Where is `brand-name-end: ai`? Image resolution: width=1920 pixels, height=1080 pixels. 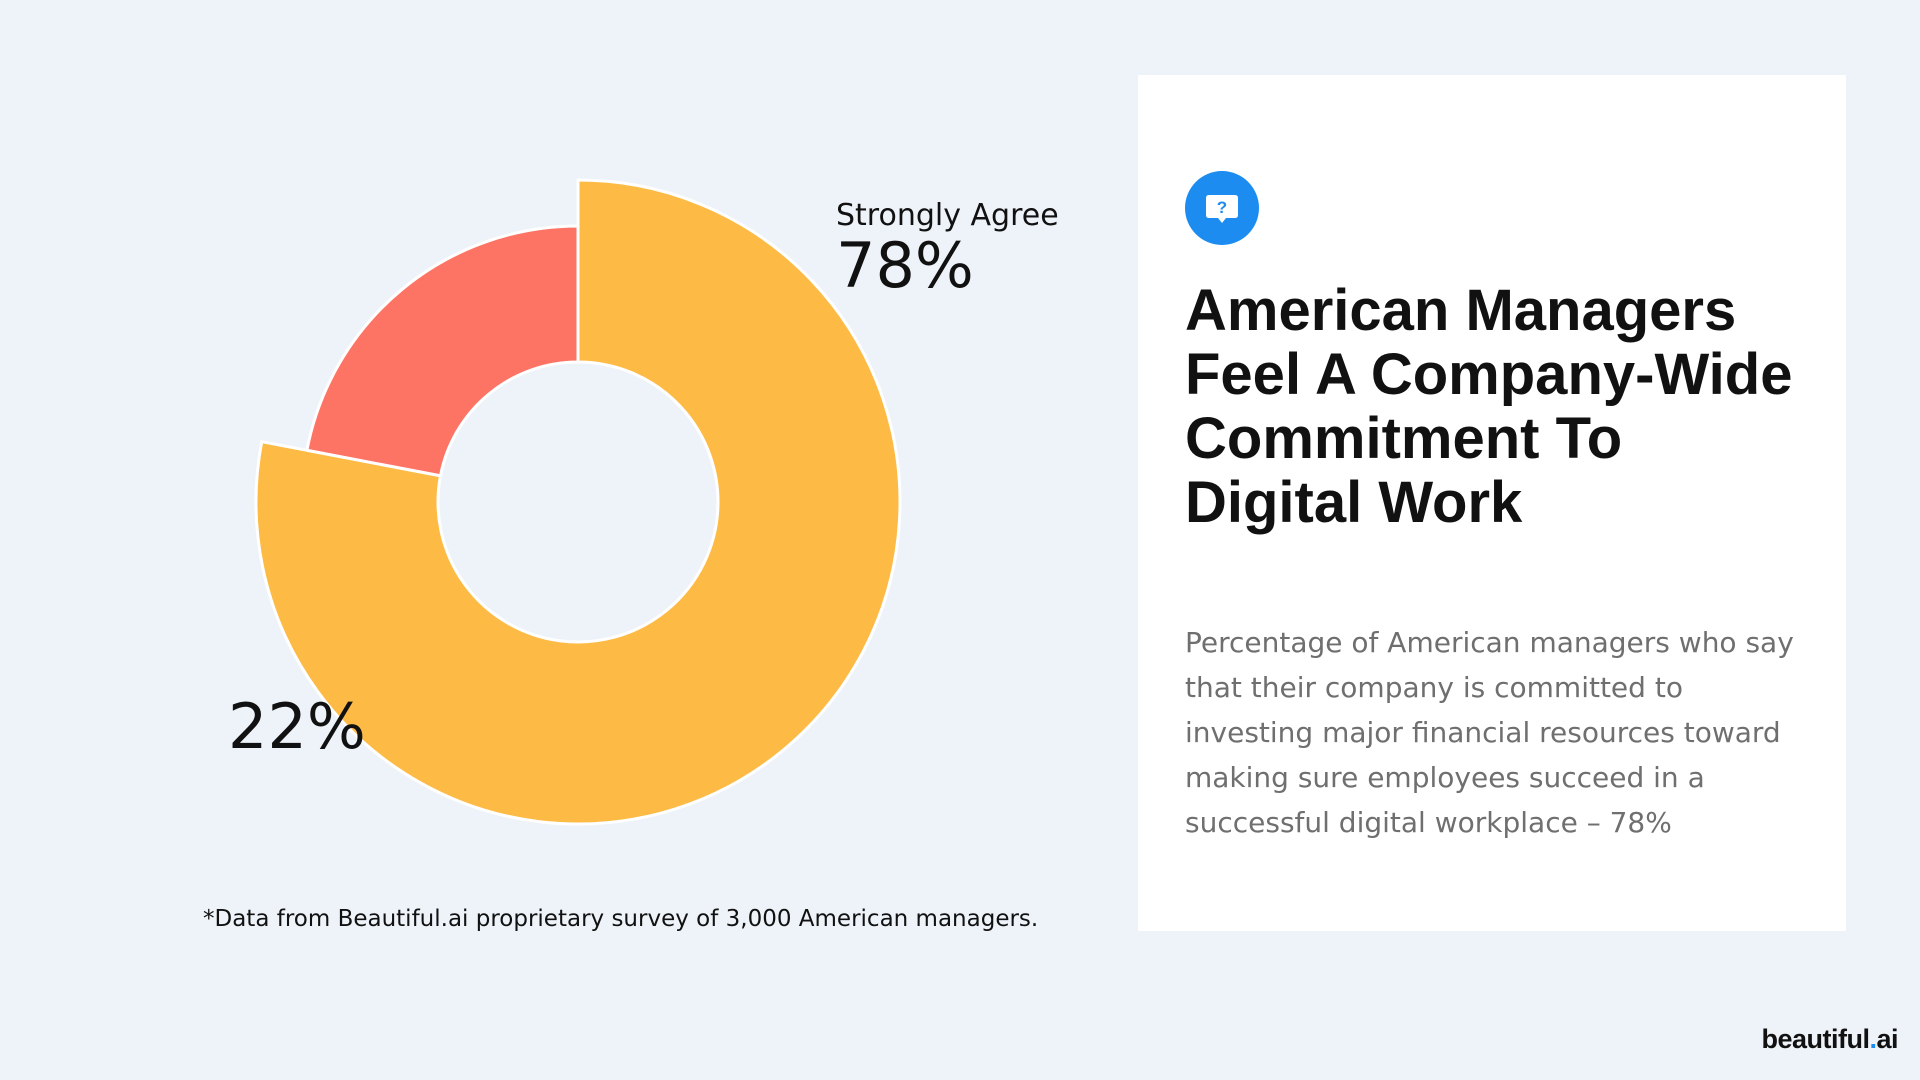
brand-name-end: ai is located at coordinates (1887, 1039).